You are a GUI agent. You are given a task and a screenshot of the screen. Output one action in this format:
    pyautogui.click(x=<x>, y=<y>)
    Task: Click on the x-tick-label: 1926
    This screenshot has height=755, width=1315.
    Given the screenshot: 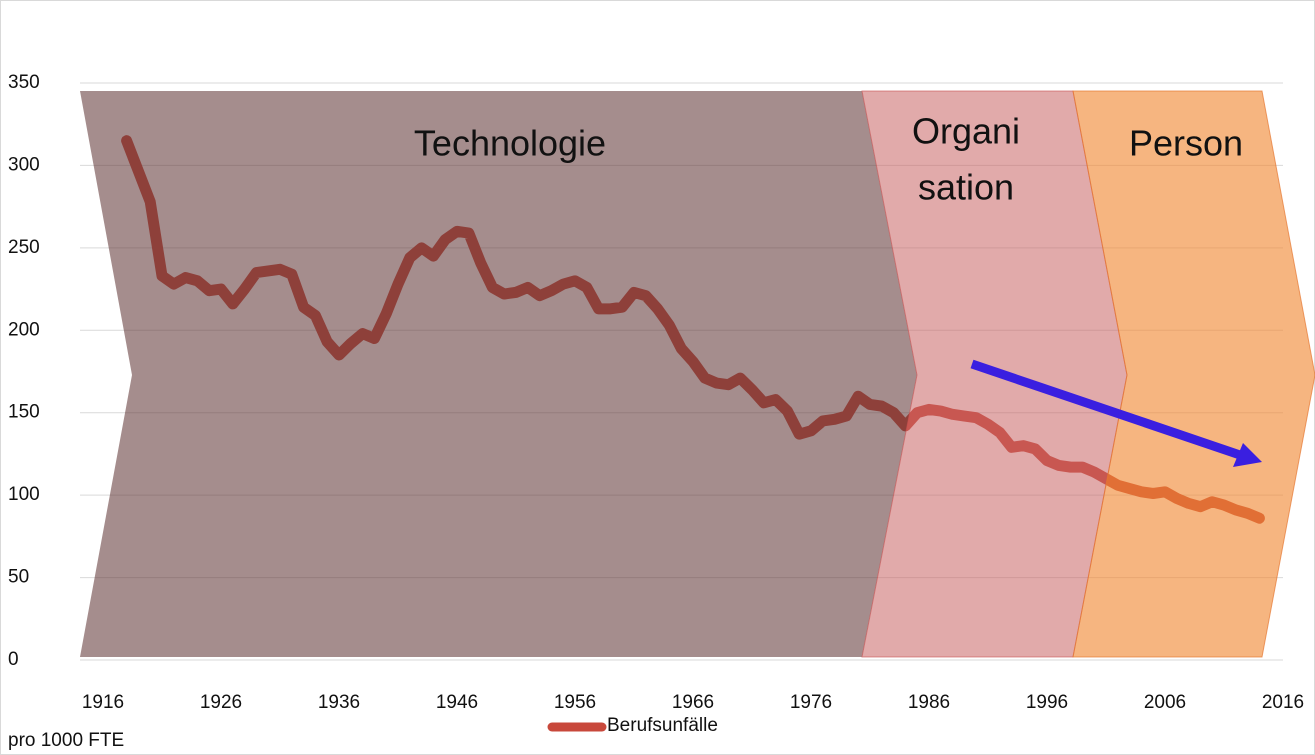 What is the action you would take?
    pyautogui.click(x=221, y=702)
    